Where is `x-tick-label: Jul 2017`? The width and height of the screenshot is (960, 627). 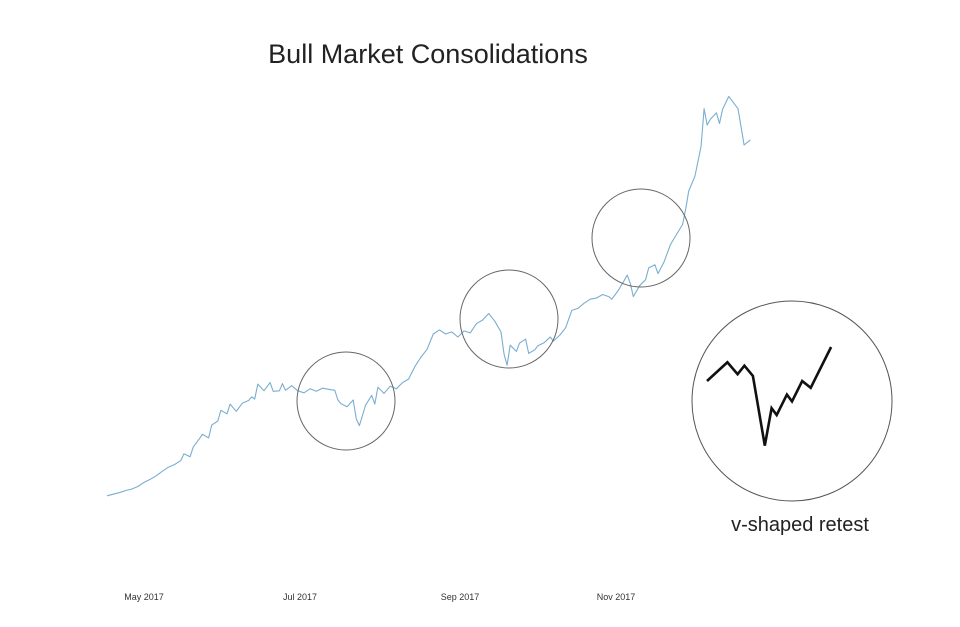
x-tick-label: Jul 2017 is located at coordinates (300, 597).